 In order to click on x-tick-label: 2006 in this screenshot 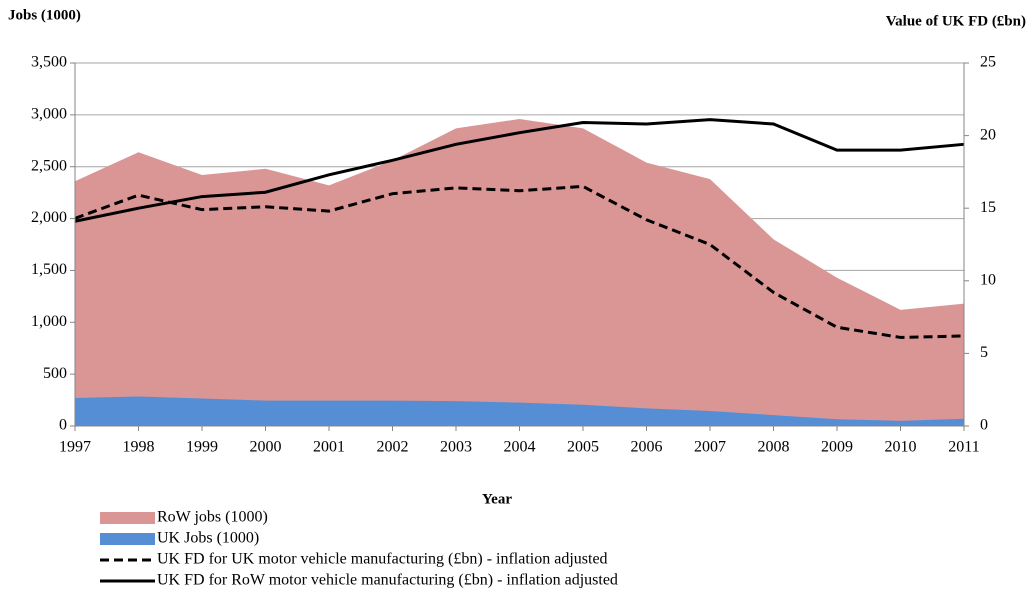, I will do `click(647, 447)`.